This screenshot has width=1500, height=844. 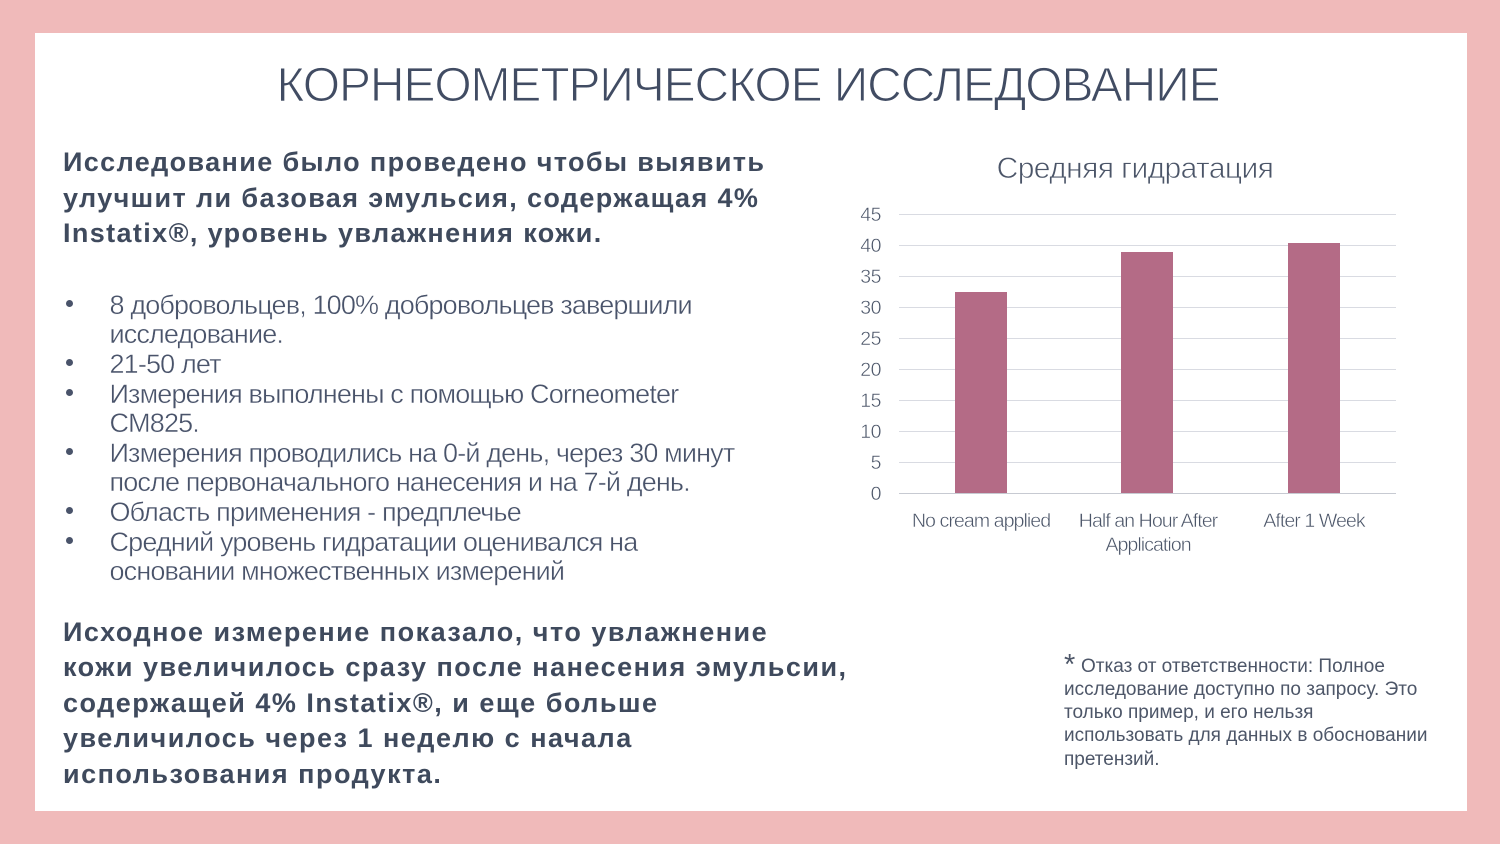 I want to click on svg-text: 40, so click(x=870, y=246).